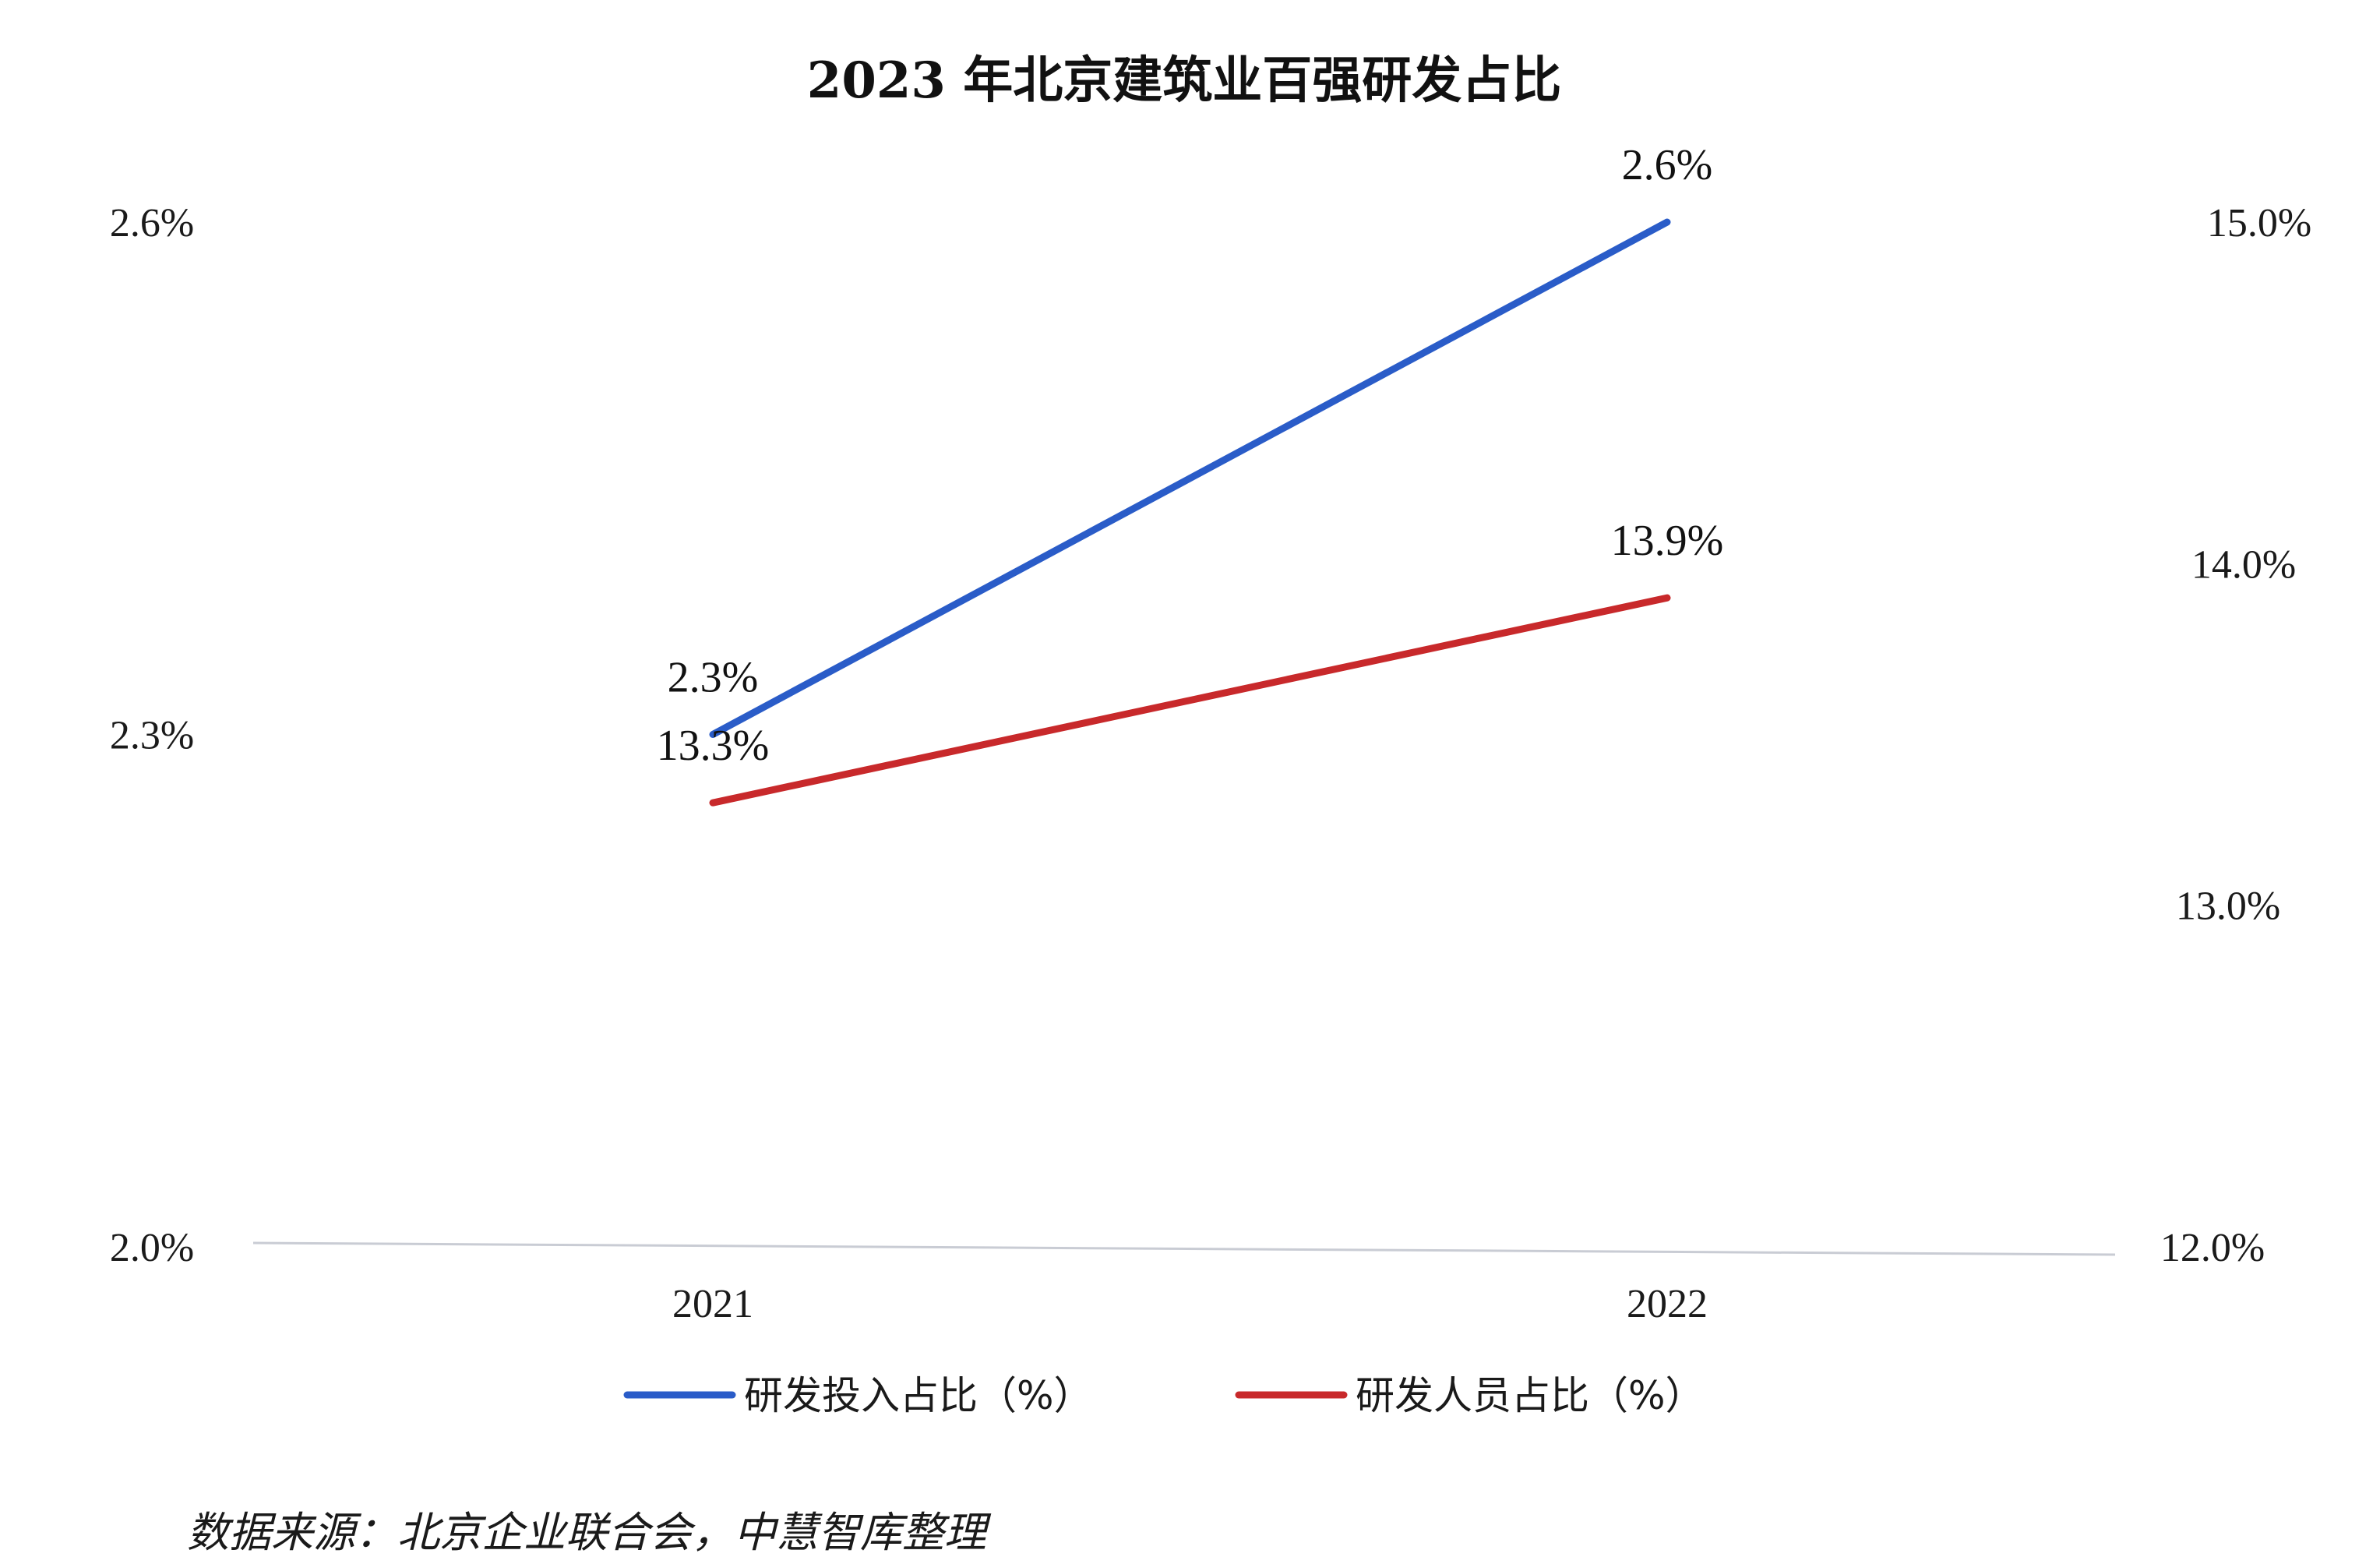 The height and width of the screenshot is (1557, 2380). Describe the element at coordinates (1667, 1304) in the screenshot. I see `x-axis-tick-label: 2022` at that location.